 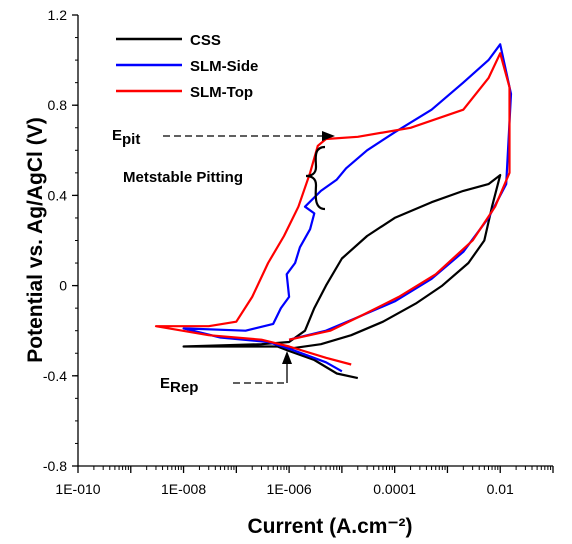 I want to click on y-tick-label: -0.4, so click(x=55, y=376).